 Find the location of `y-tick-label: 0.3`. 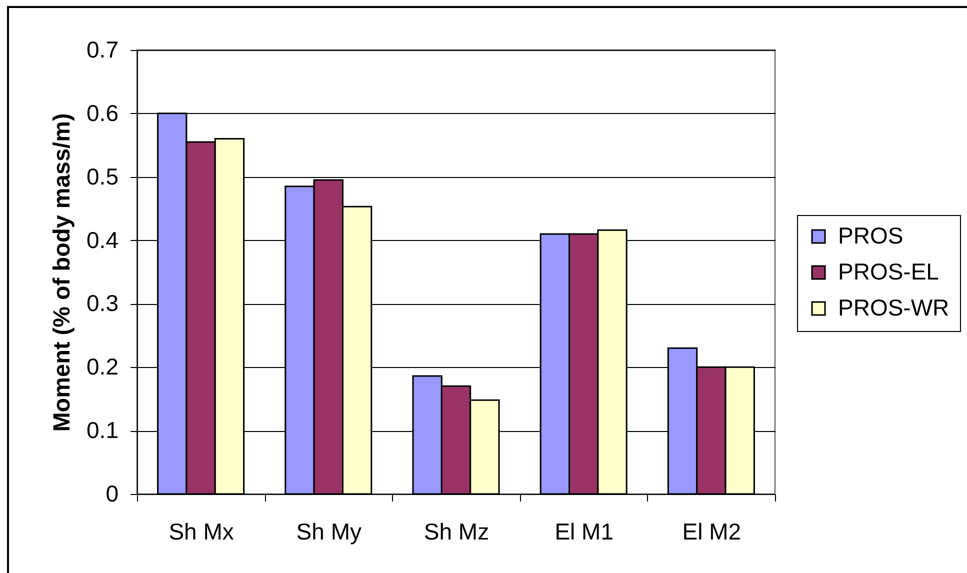

y-tick-label: 0.3 is located at coordinates (102, 303).